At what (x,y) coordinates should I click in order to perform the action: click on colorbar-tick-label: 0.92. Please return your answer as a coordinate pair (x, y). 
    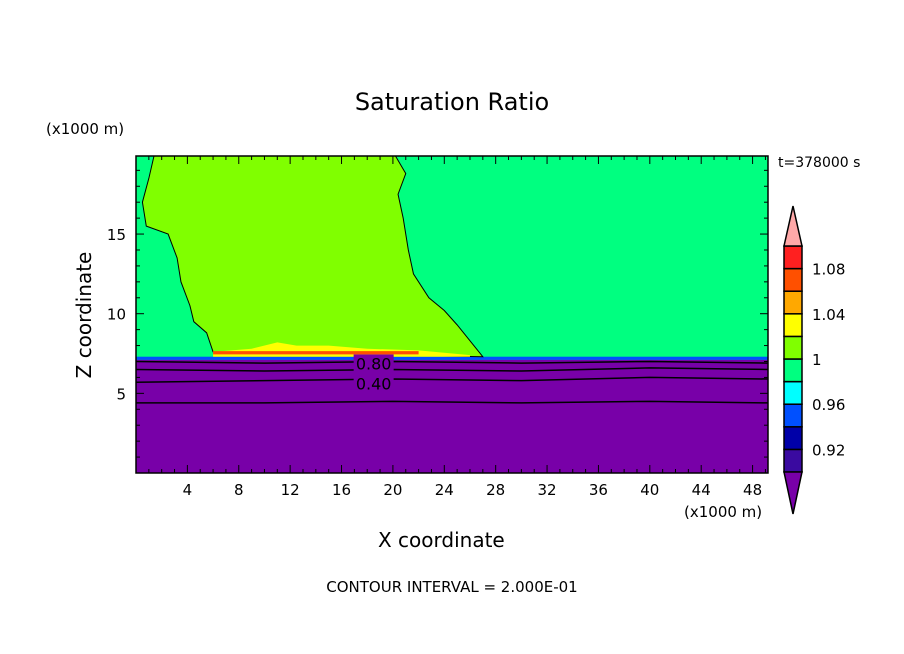
    Looking at the image, I should click on (828, 450).